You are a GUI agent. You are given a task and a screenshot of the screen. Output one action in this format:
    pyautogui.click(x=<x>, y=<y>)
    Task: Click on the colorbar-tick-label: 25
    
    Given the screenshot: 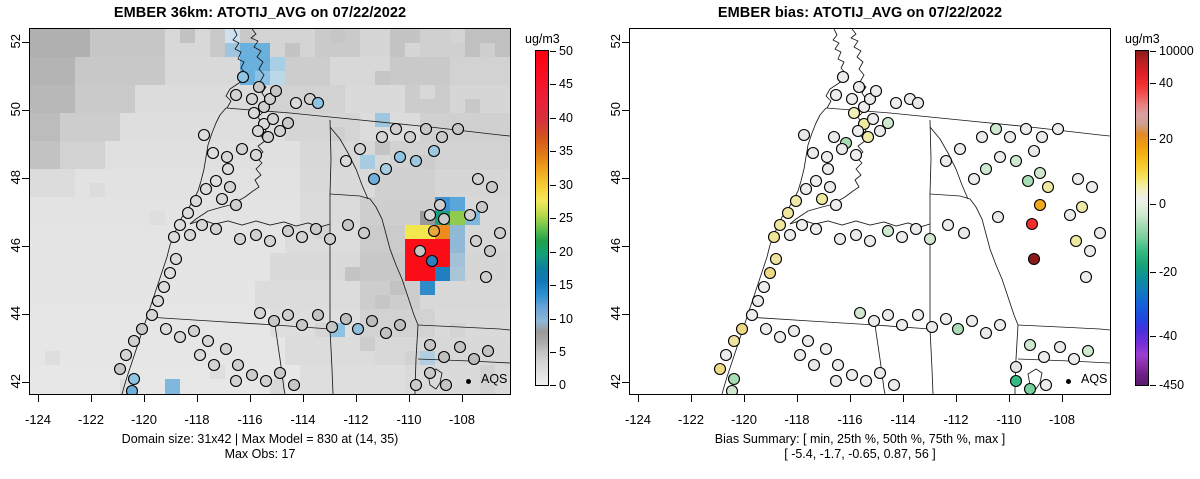 What is the action you would take?
    pyautogui.click(x=566, y=218)
    